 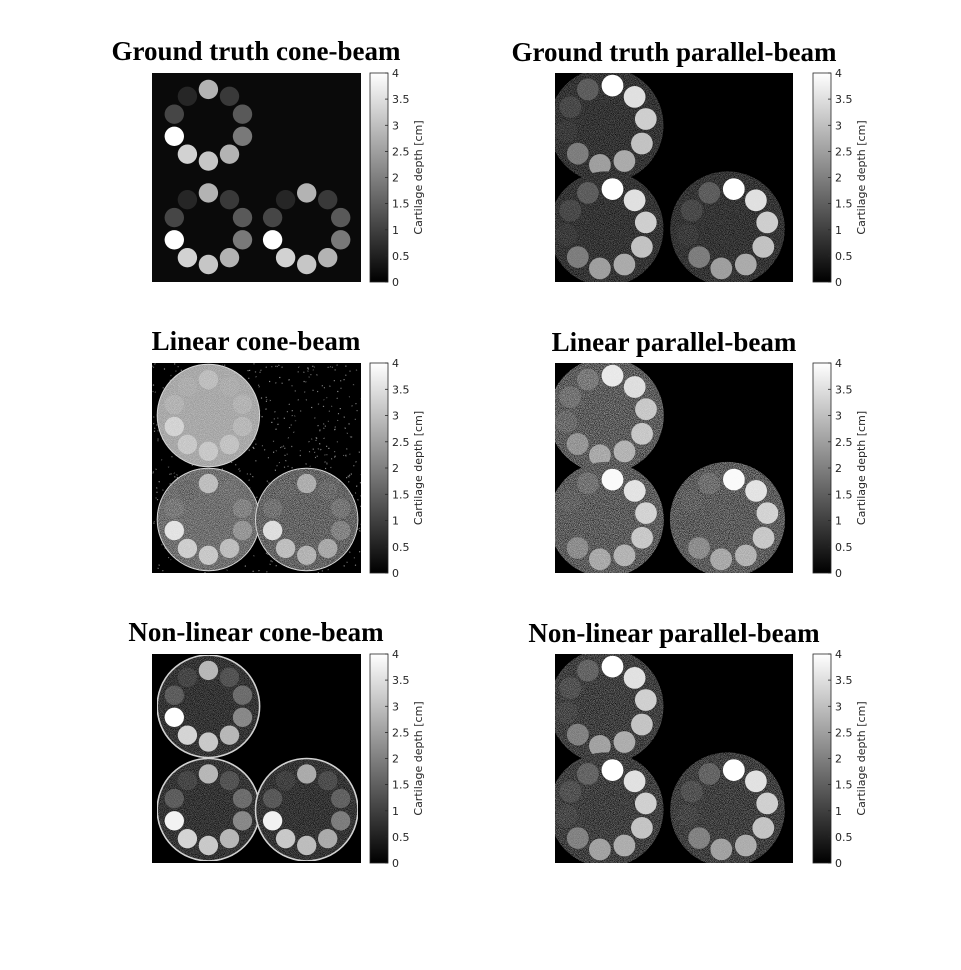 I want to click on image-content, so click(x=670, y=177).